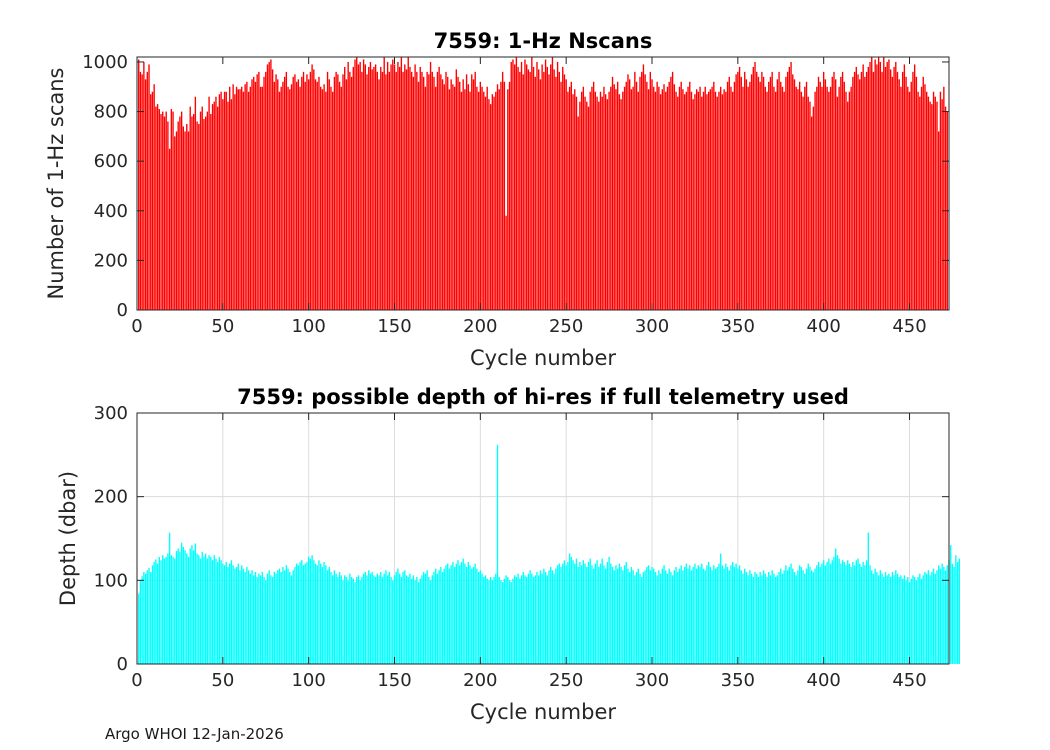  I want to click on panel1-y-tick-label: 0, so click(122, 310).